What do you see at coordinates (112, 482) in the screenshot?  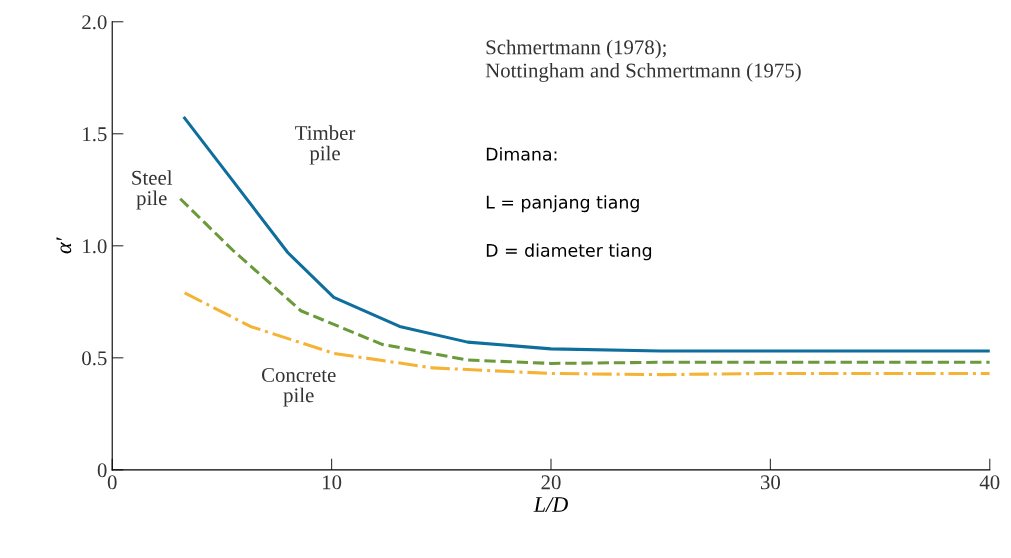 I see `x-tick-label: 0` at bounding box center [112, 482].